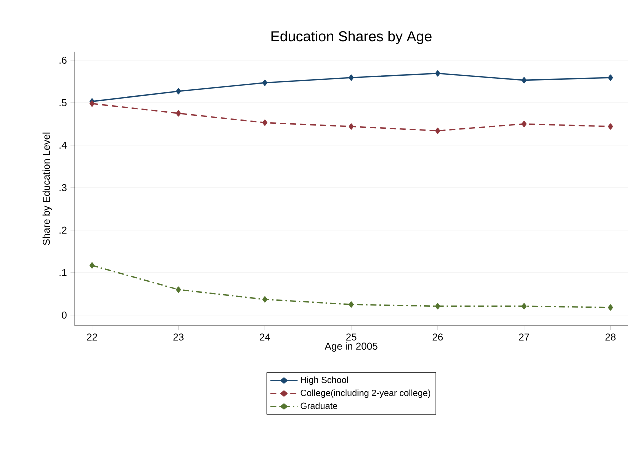  I want to click on x-tick-label: 25, so click(351, 337).